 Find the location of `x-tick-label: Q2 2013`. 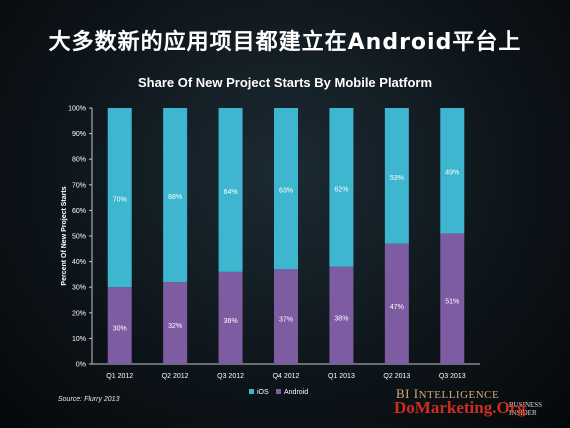

x-tick-label: Q2 2013 is located at coordinates (396, 376).